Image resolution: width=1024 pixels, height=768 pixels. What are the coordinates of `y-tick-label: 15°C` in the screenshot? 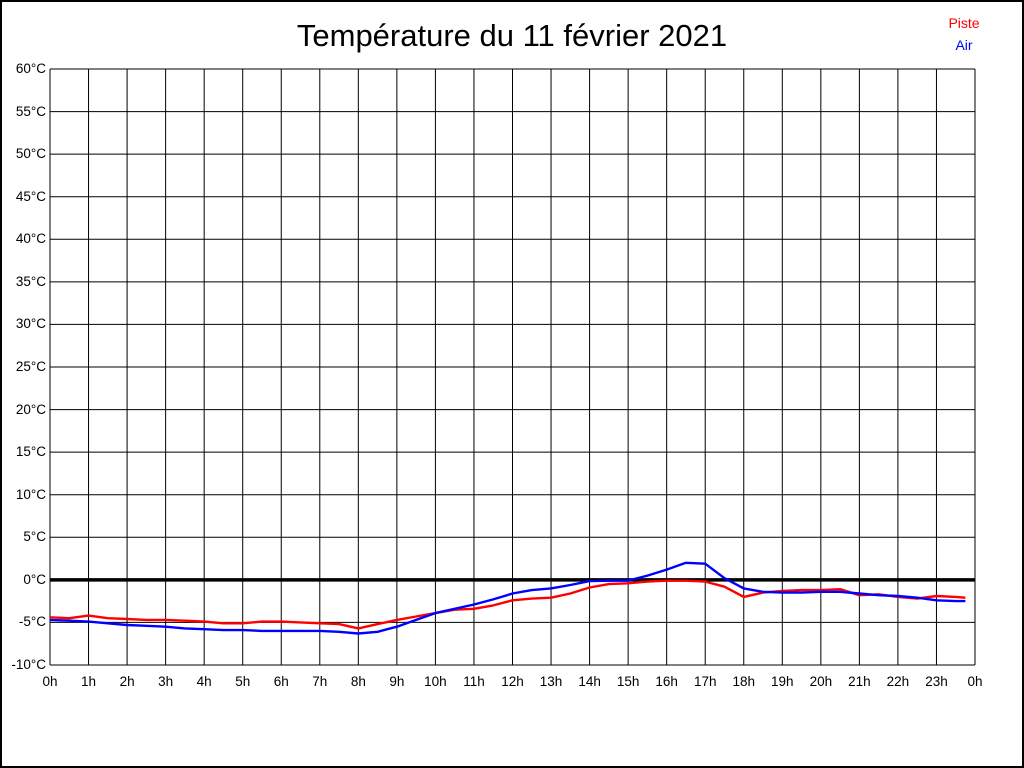 It's located at (30, 452).